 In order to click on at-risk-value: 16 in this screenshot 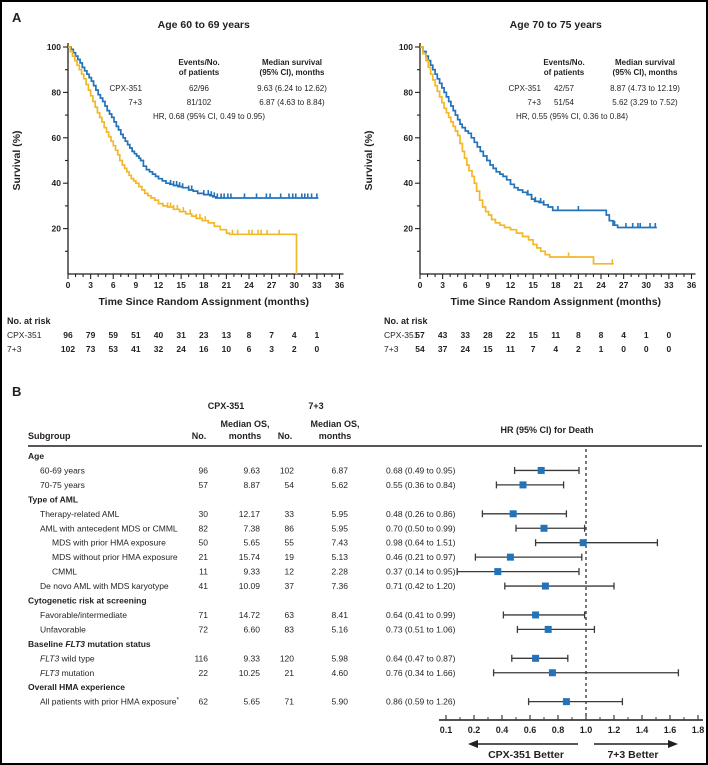, I will do `click(204, 349)`.